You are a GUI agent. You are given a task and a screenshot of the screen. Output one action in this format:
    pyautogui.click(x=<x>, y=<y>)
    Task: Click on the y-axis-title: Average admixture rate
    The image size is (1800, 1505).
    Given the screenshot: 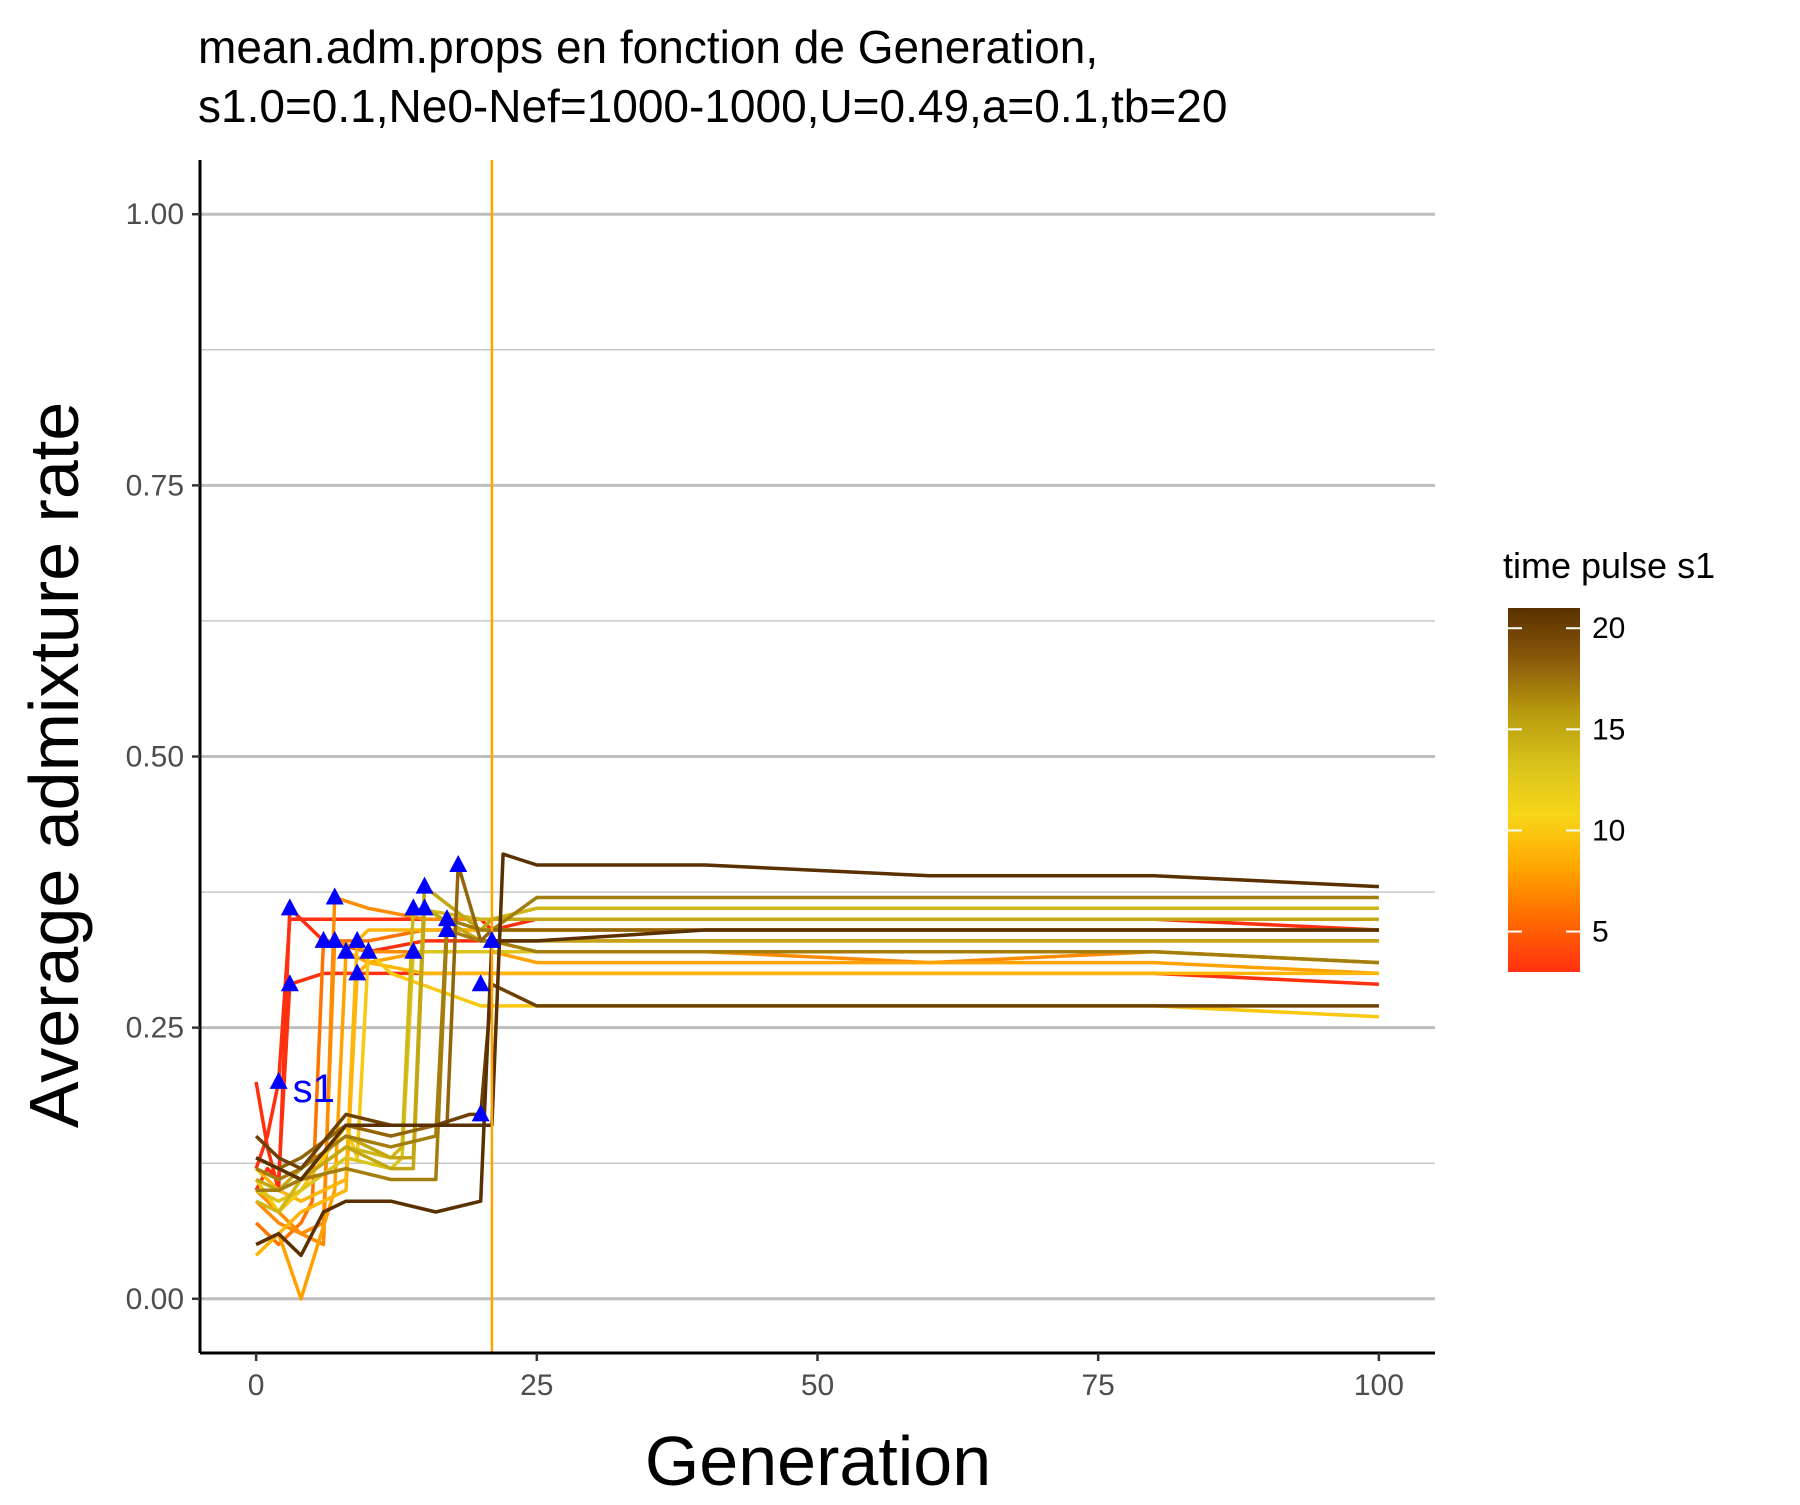 What is the action you would take?
    pyautogui.click(x=54, y=765)
    